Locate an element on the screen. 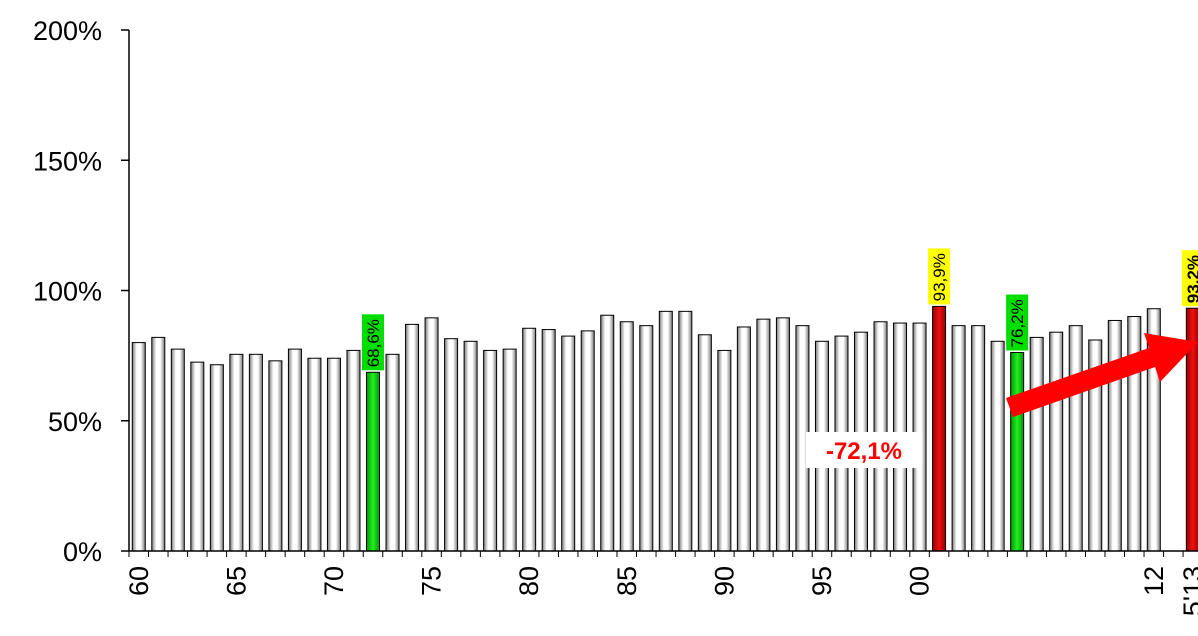 The height and width of the screenshot is (636, 1198). y-axis: 0% 50% 100% 150% 200% is located at coordinates (81, 291).